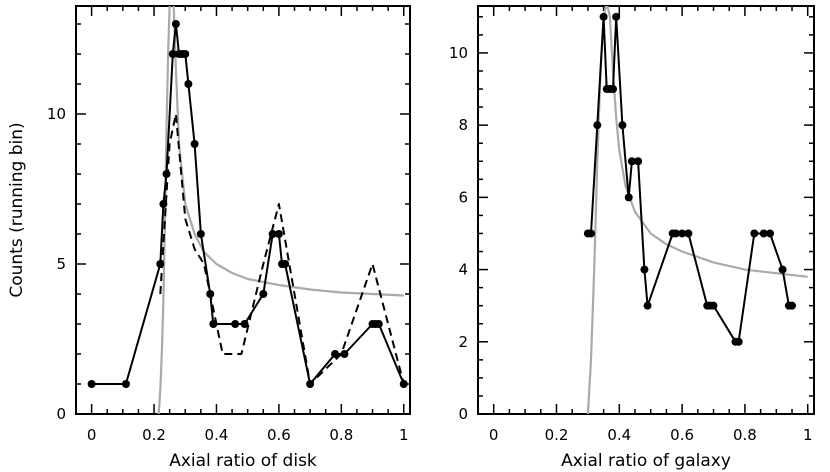  Describe the element at coordinates (17, 209) in the screenshot. I see `y-axis-label: Counts (running bin)` at that location.